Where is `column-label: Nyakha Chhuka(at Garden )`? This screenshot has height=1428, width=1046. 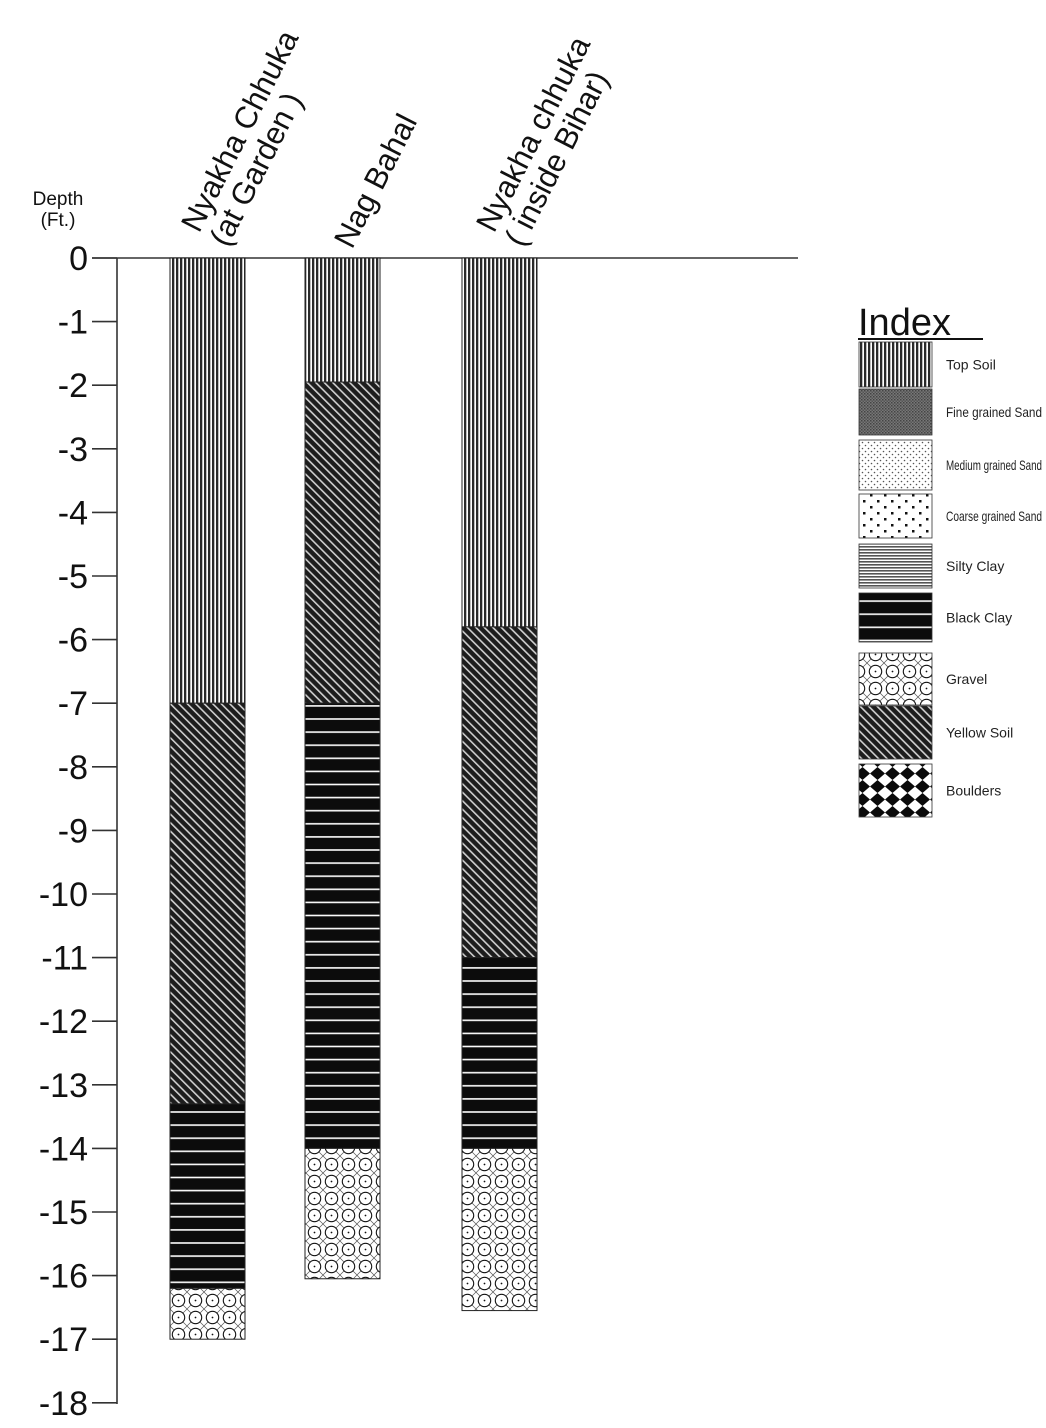 column-label: Nyakha Chhuka(at Garden ) is located at coordinates (242, 138).